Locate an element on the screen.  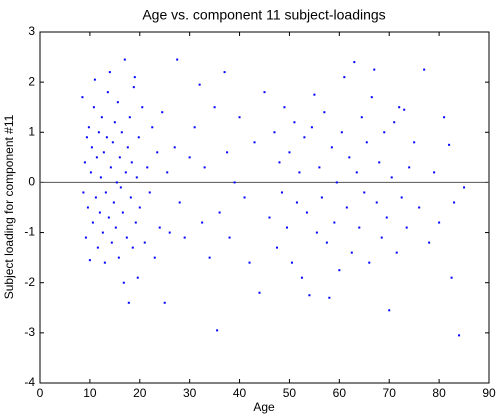
x-tick-label: 40 is located at coordinates (240, 393).